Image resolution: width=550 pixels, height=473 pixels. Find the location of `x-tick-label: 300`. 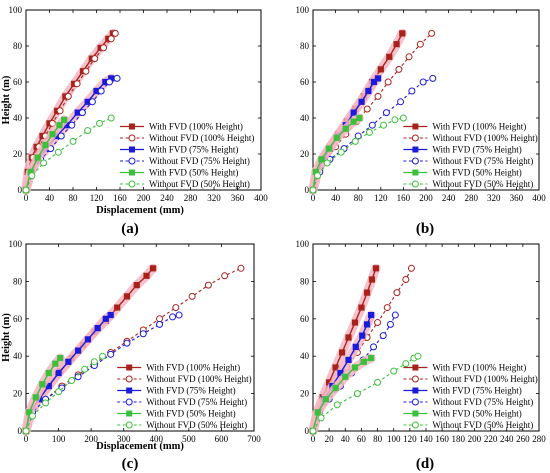

x-tick-label: 300 is located at coordinates (124, 439).